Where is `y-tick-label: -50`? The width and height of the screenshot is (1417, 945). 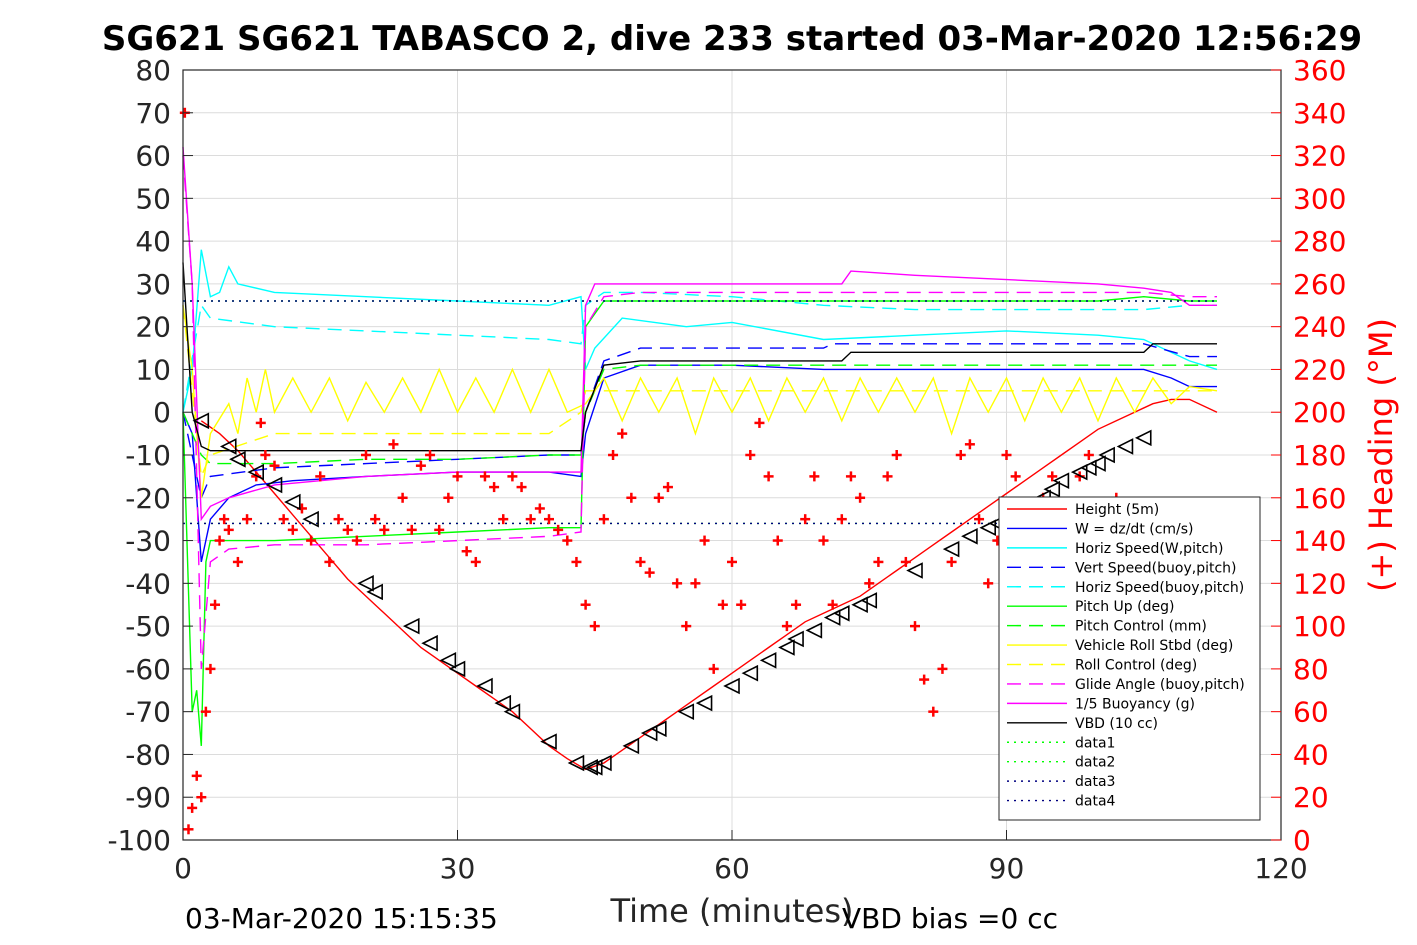
y-tick-label: -50 is located at coordinates (148, 626).